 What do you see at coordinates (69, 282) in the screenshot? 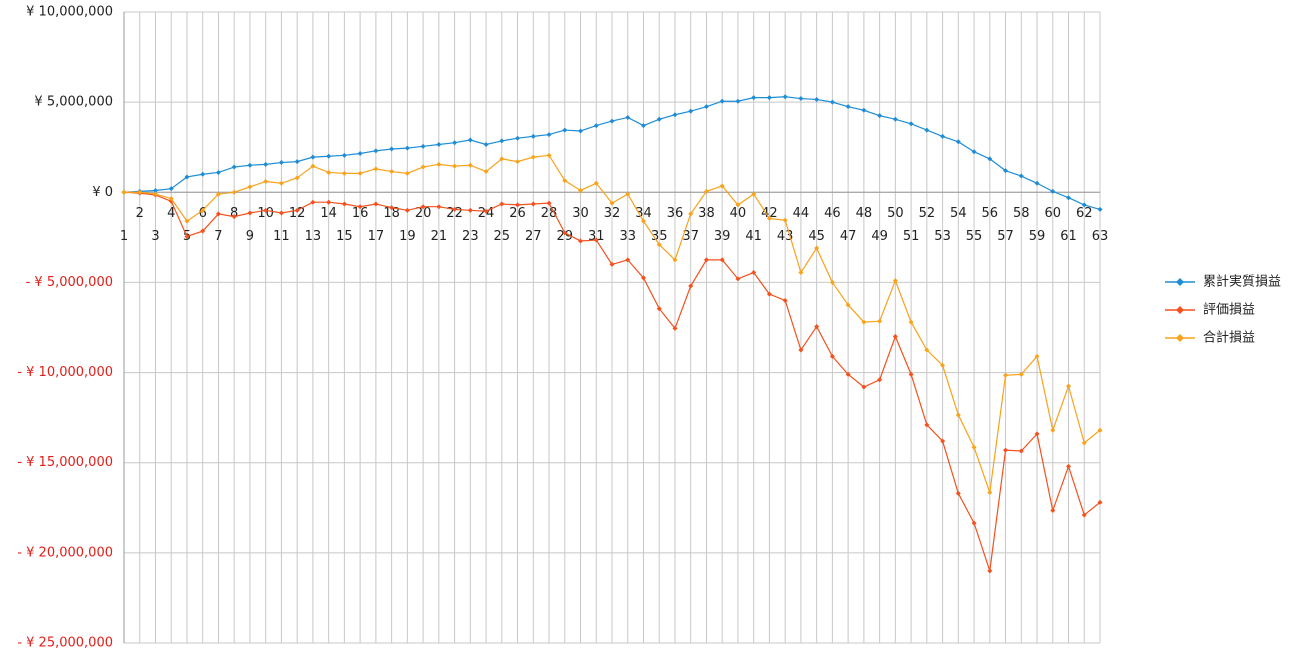
I see `y-tick-label: - ¥ 5,000,000` at bounding box center [69, 282].